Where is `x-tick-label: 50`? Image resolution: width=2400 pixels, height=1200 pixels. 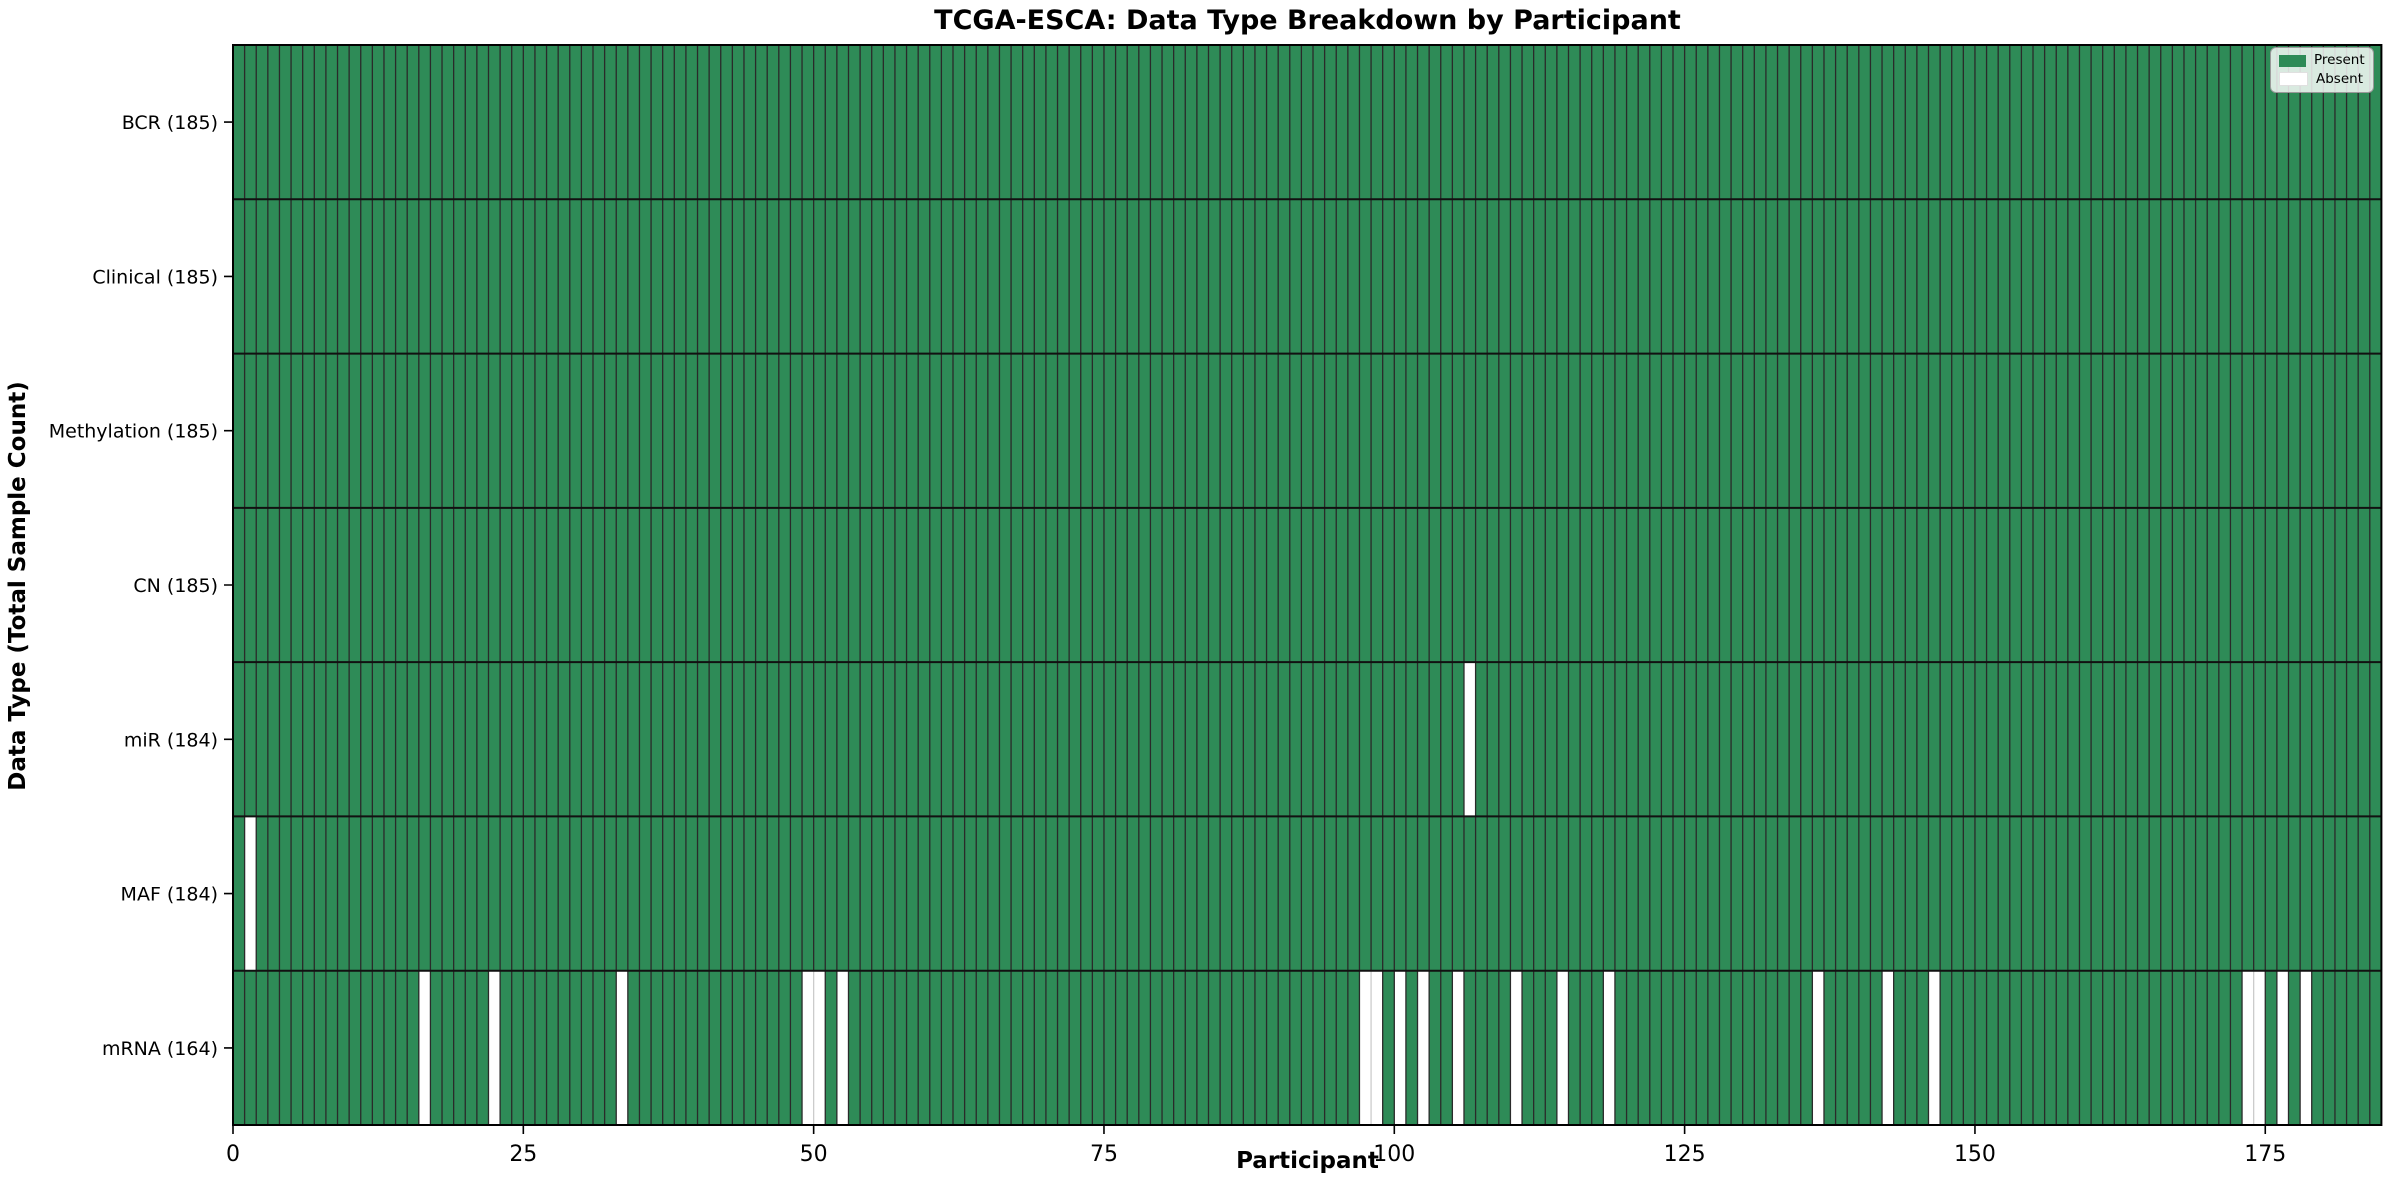
x-tick-label: 50 is located at coordinates (814, 1154).